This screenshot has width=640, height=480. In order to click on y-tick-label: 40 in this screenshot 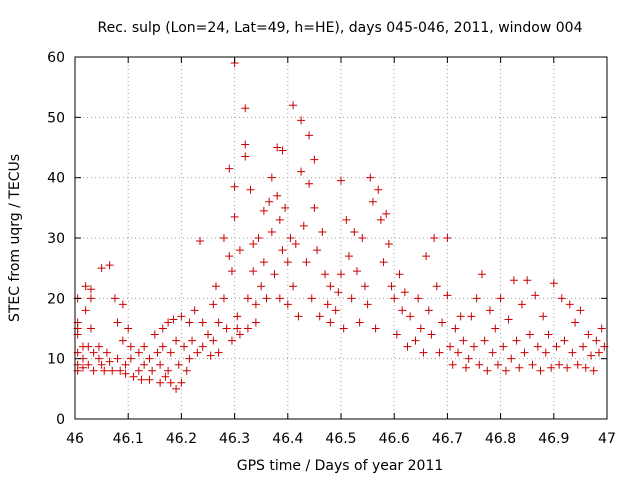, I will do `click(56, 179)`.